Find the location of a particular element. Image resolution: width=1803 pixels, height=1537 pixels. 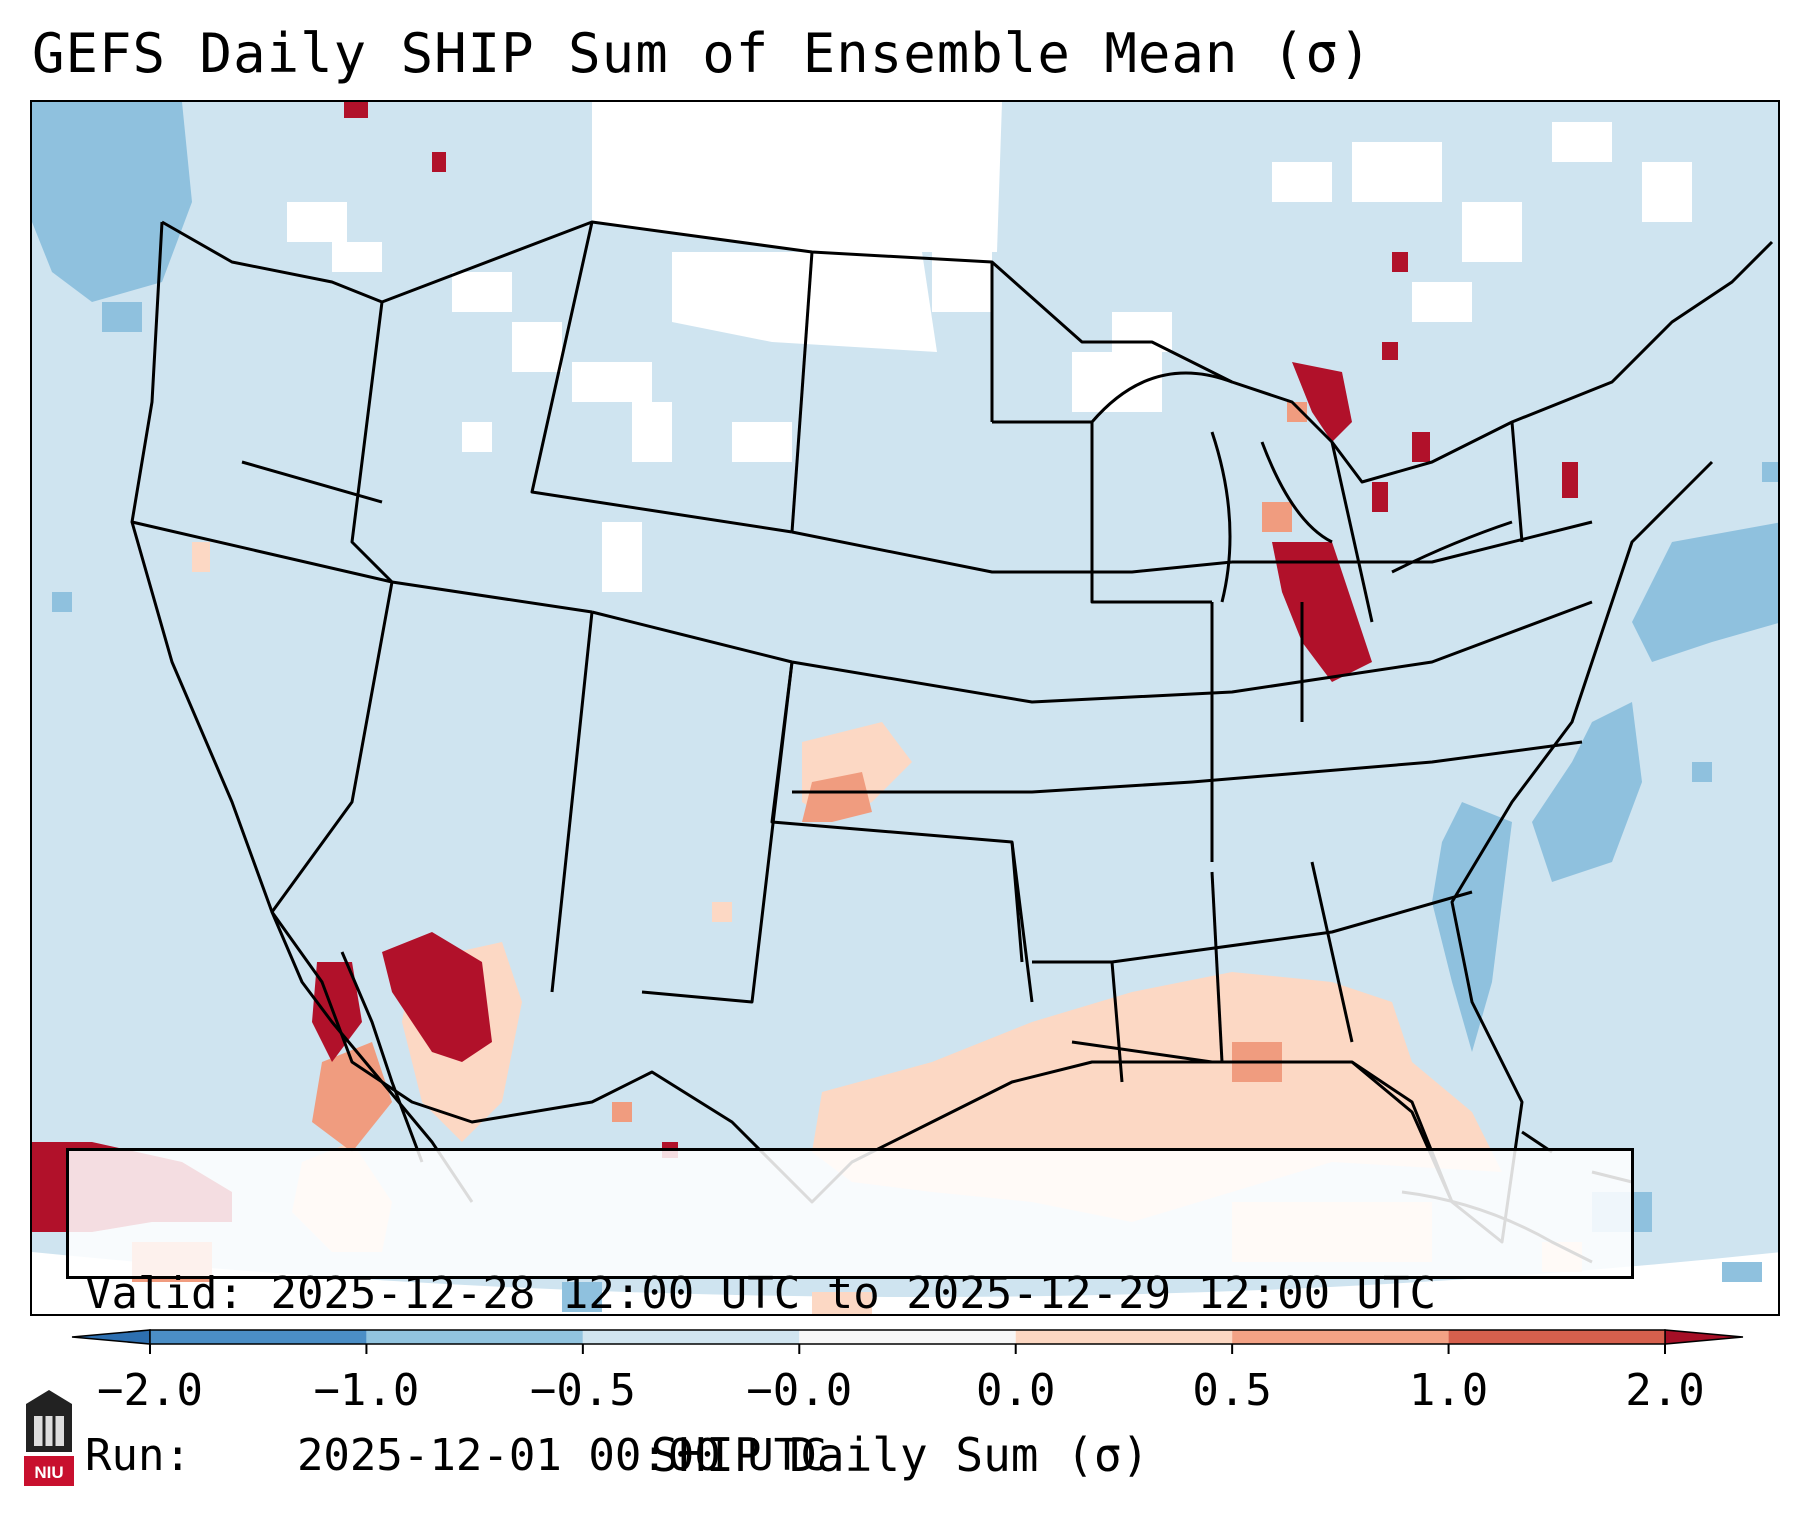

valid-label: Valid: is located at coordinates (164, 1293).